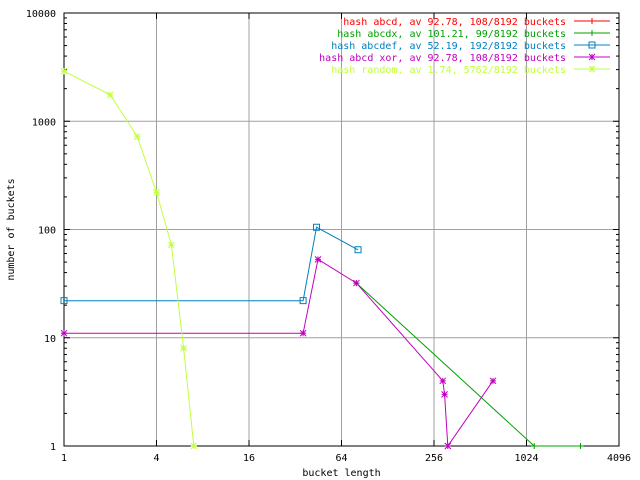  What do you see at coordinates (64, 458) in the screenshot?
I see `x-tick-label: 1` at bounding box center [64, 458].